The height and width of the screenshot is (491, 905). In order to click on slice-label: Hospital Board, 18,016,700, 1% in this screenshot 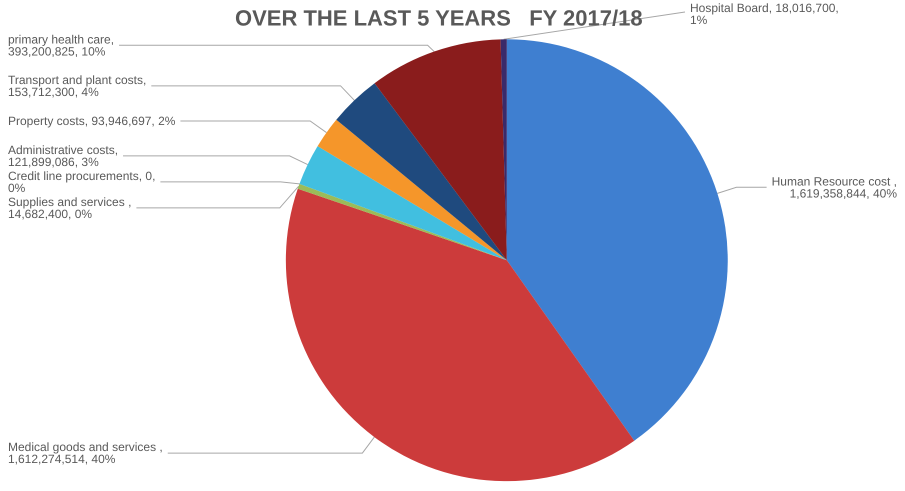, I will do `click(764, 14)`.